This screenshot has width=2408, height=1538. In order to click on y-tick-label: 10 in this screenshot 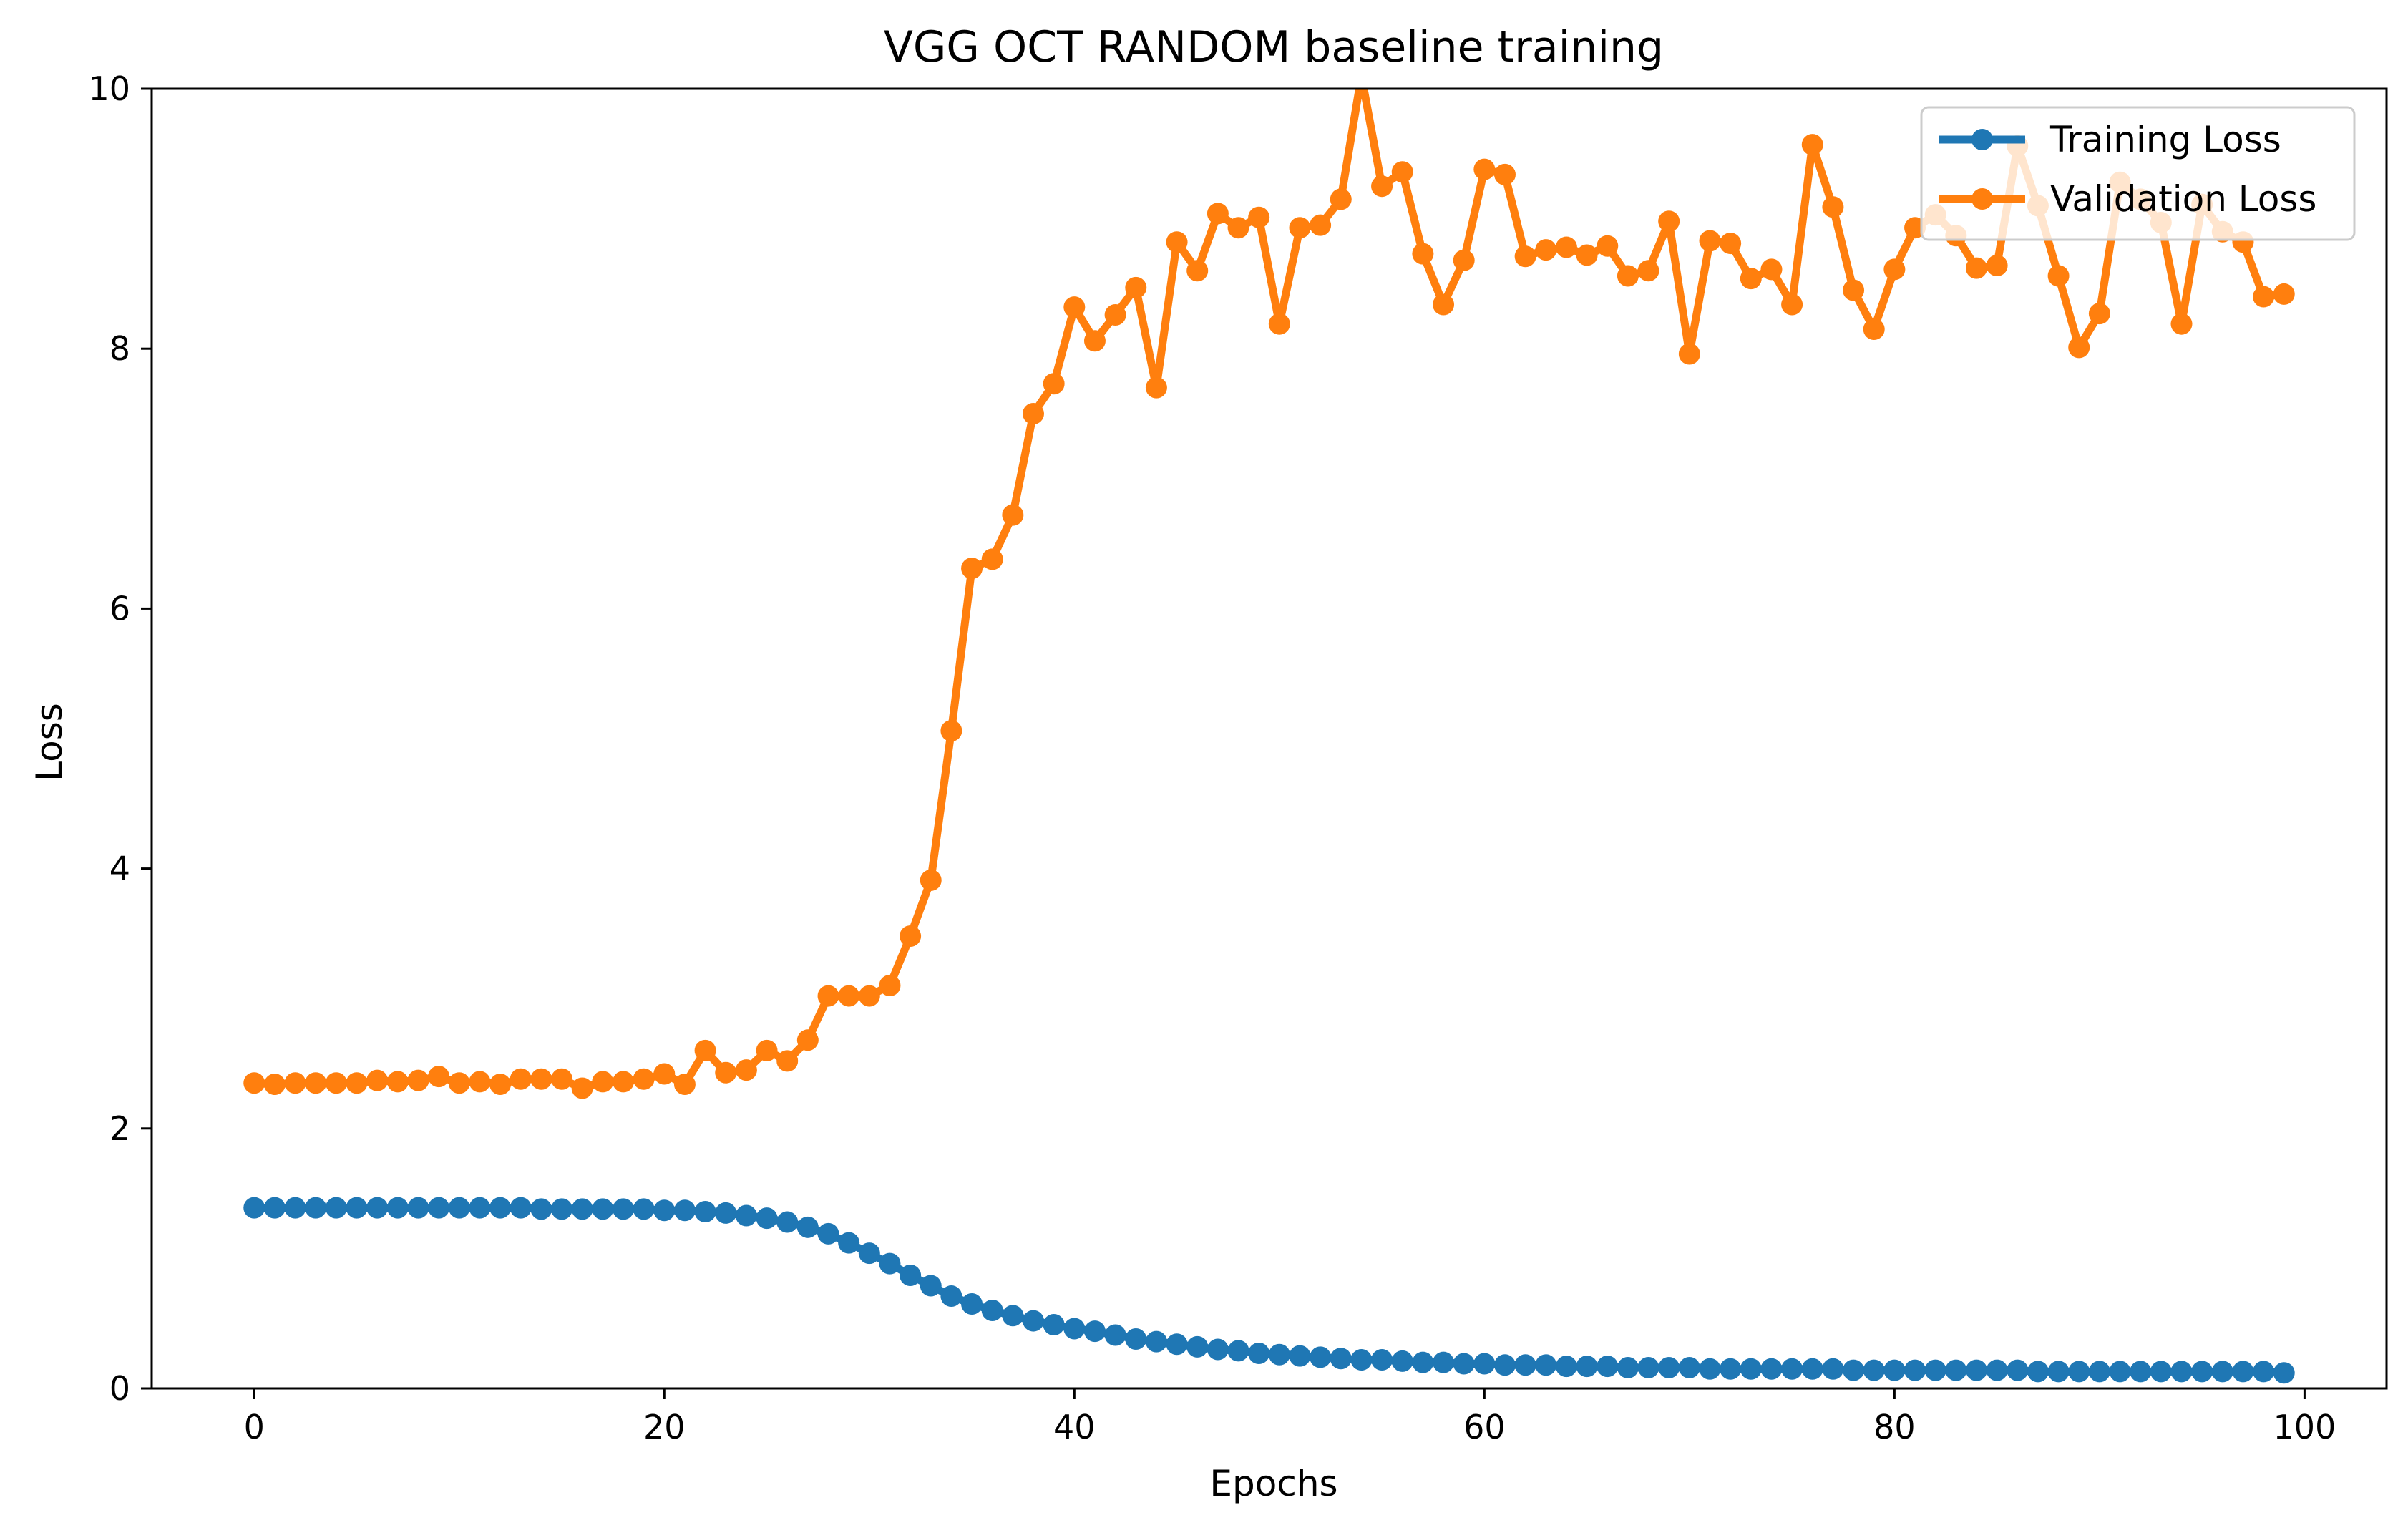, I will do `click(109, 88)`.